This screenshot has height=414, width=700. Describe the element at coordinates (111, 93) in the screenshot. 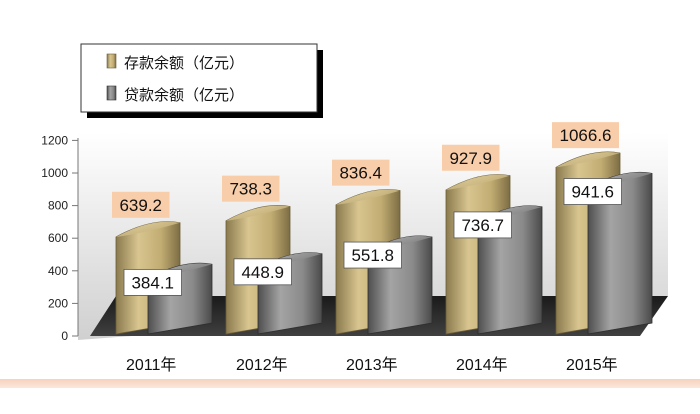

I see `legend-swatch-loan` at that location.